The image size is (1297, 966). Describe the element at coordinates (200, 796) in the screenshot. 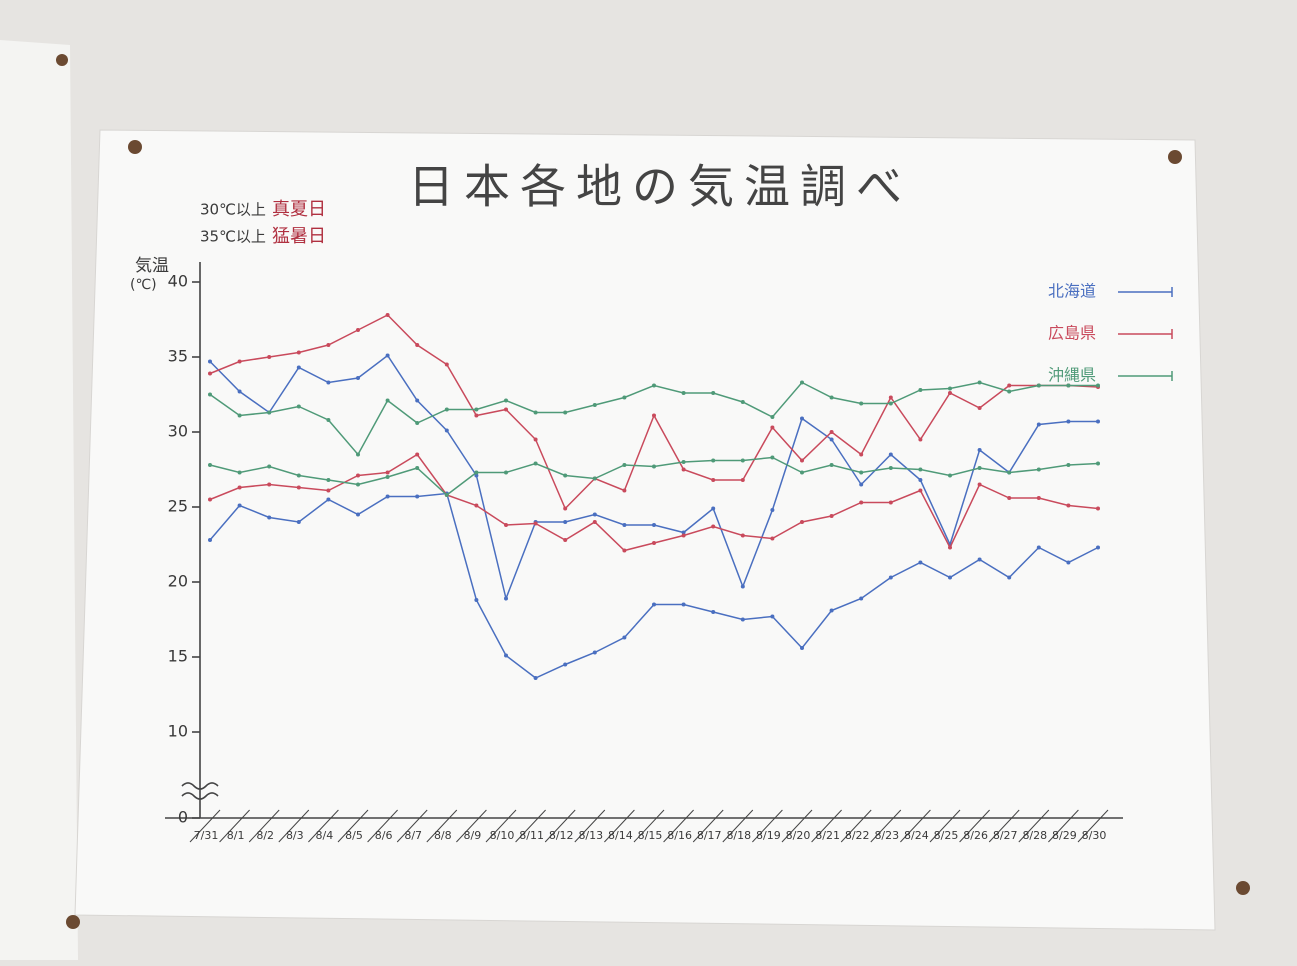

I see `axis-break` at that location.